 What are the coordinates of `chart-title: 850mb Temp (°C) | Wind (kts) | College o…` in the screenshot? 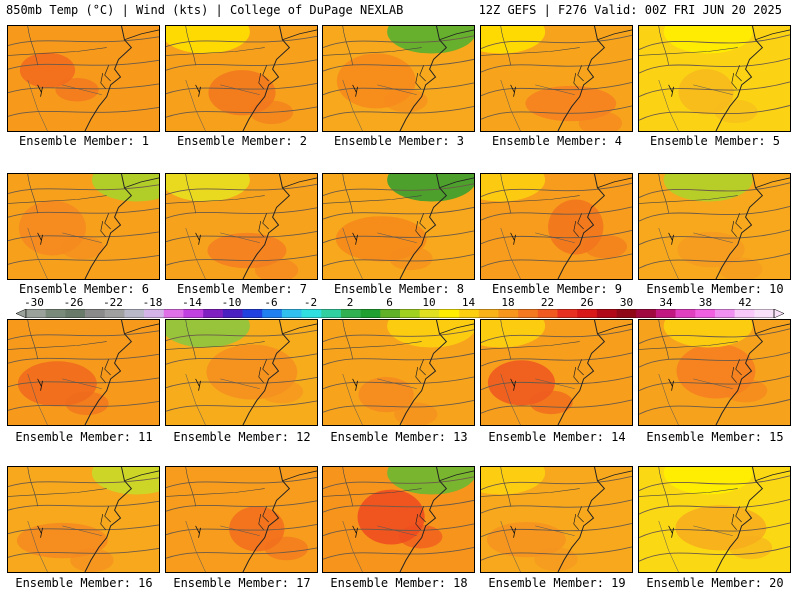 It's located at (205, 10).